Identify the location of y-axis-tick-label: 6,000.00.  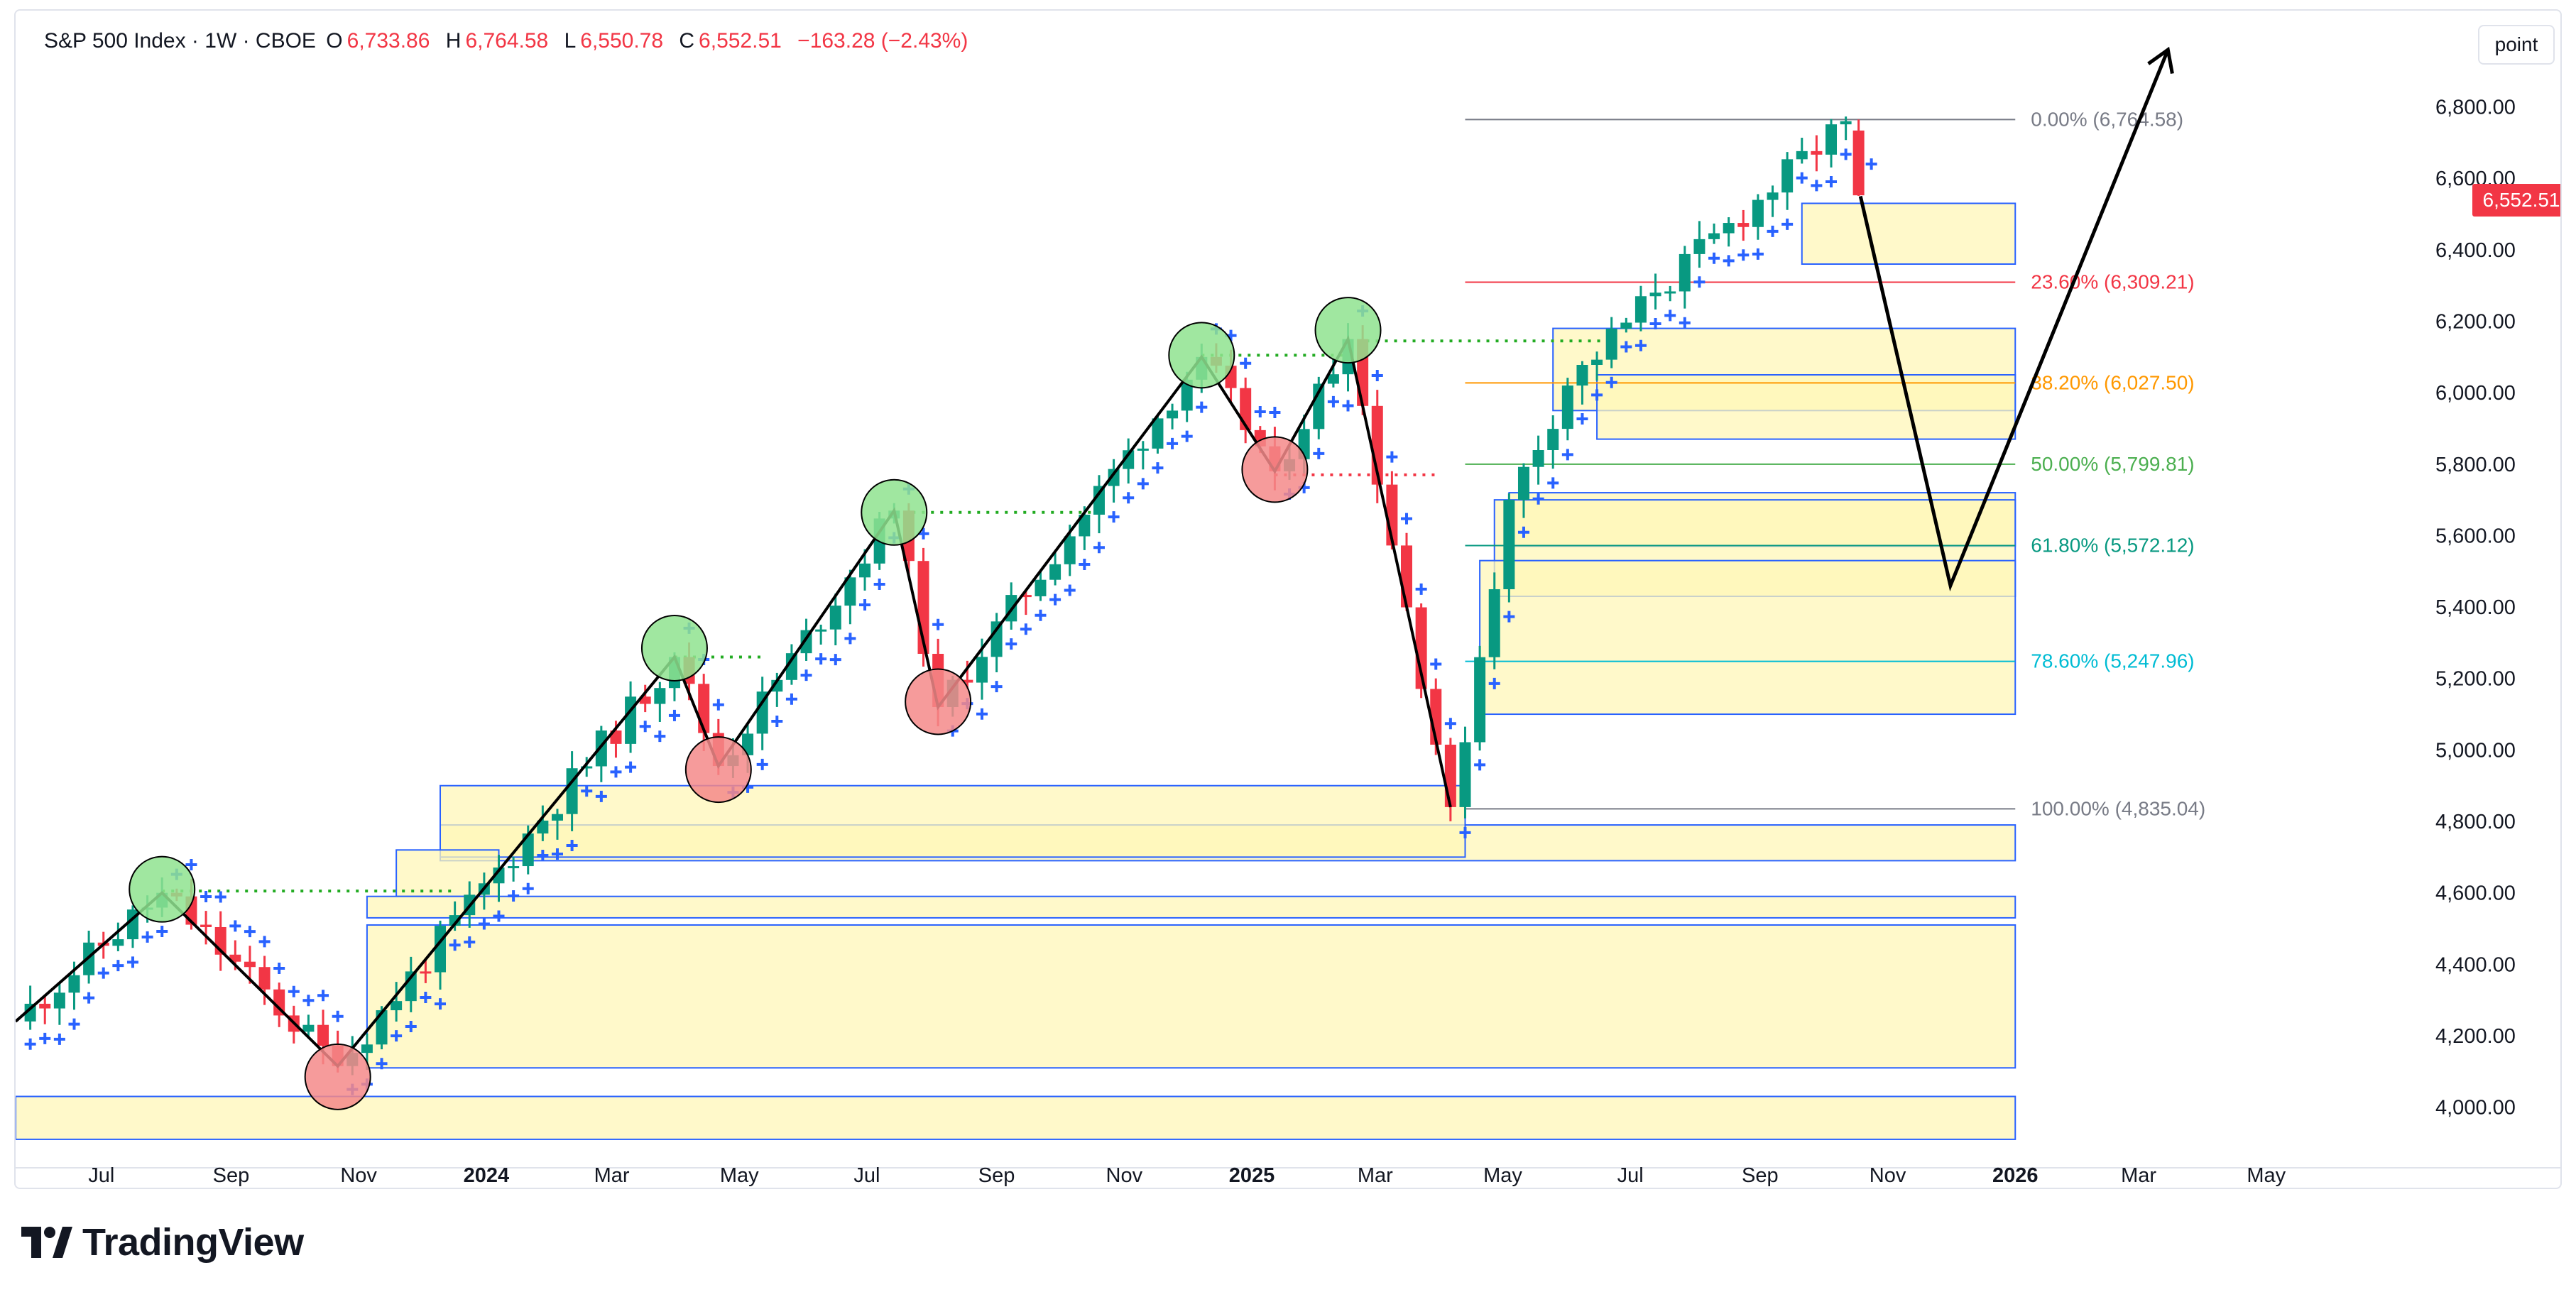
(2475, 393).